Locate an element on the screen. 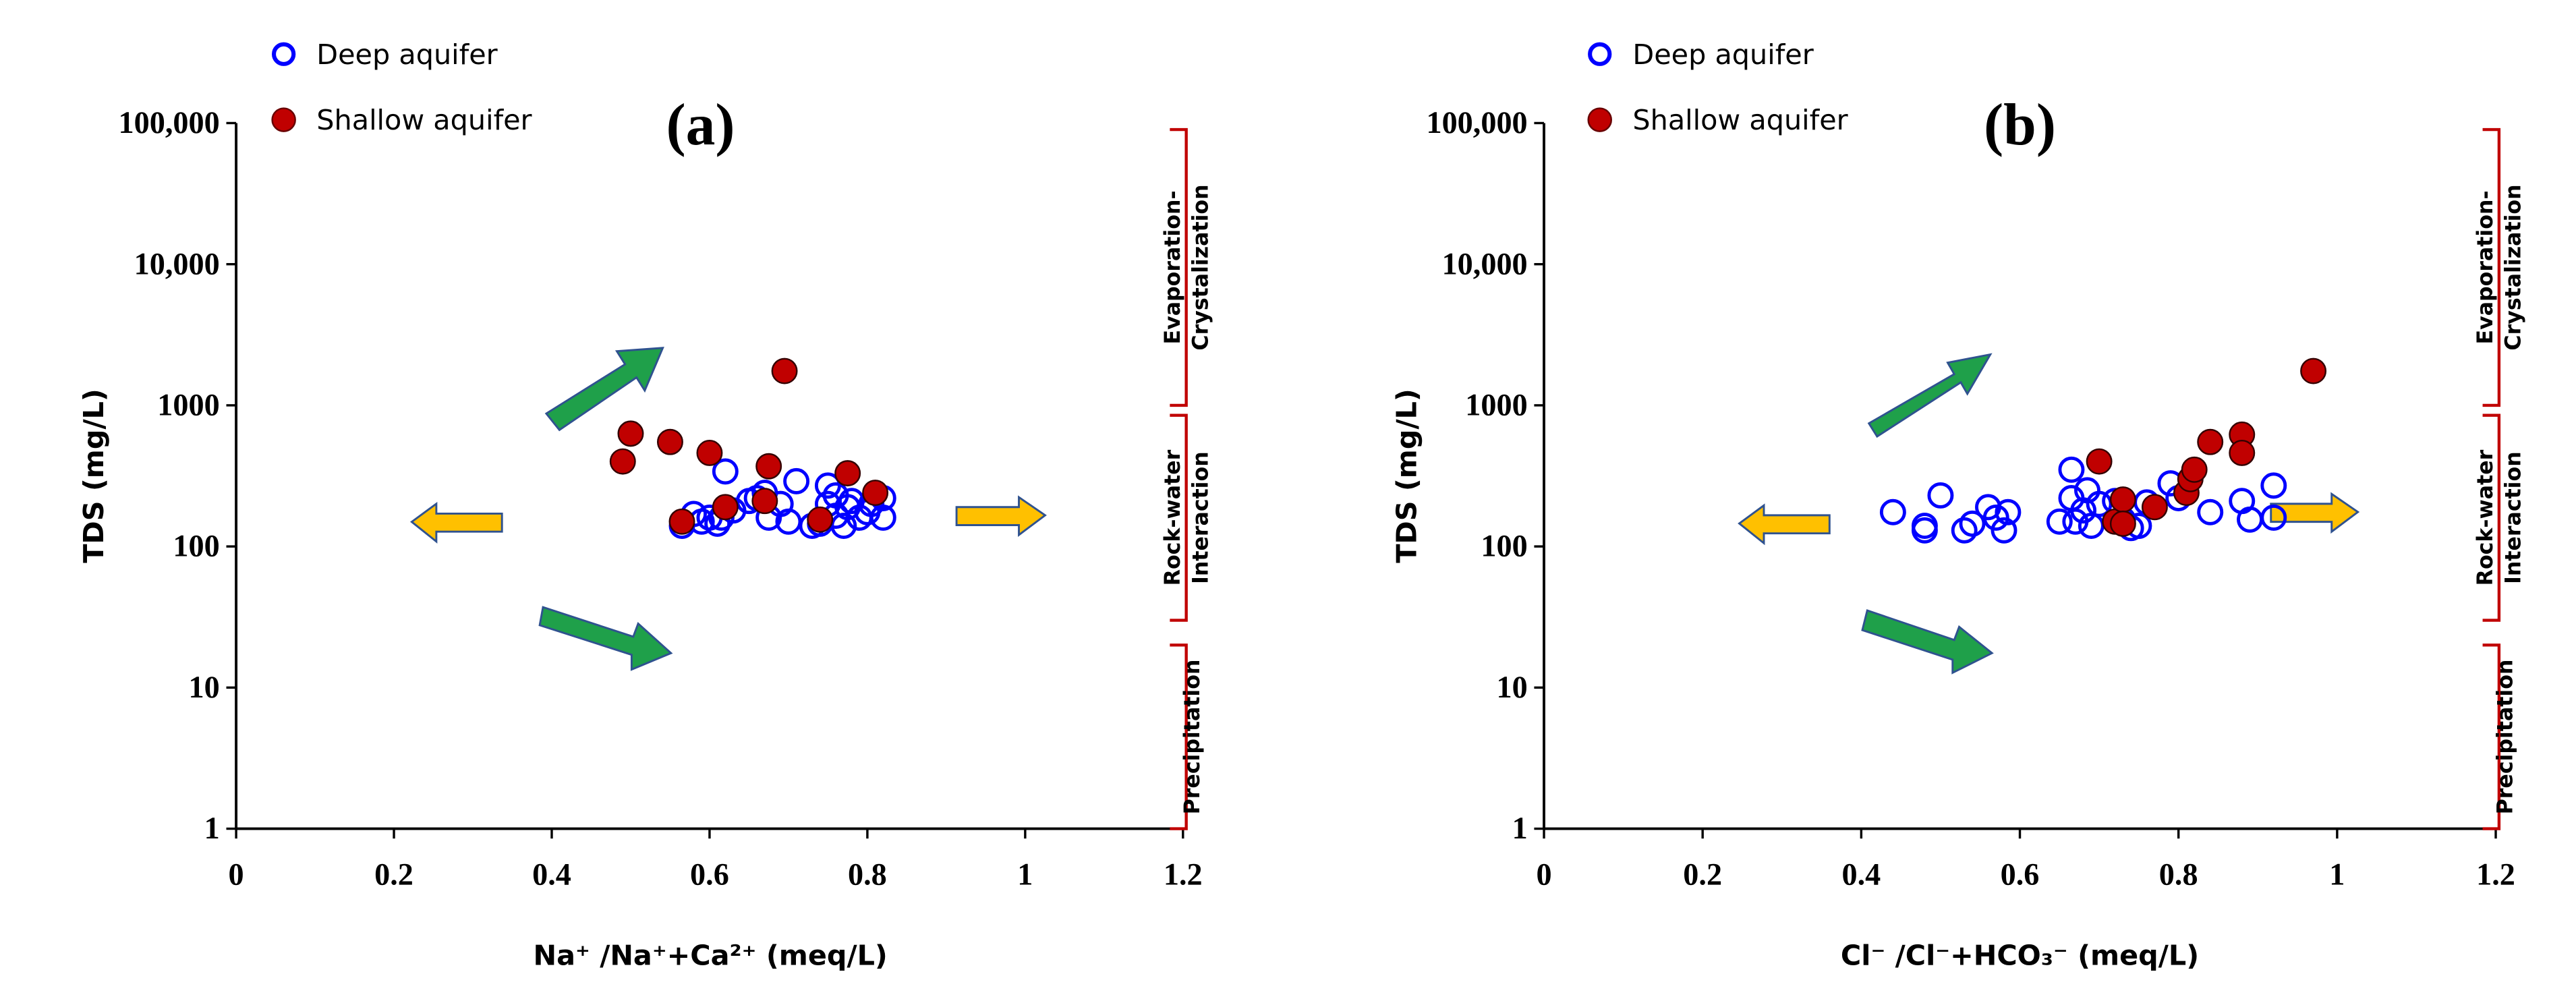 Image resolution: width=2576 pixels, height=1001 pixels. x-axis-label: Na⁺ /Na⁺+Ca²⁺ (meq/L) is located at coordinates (711, 955).